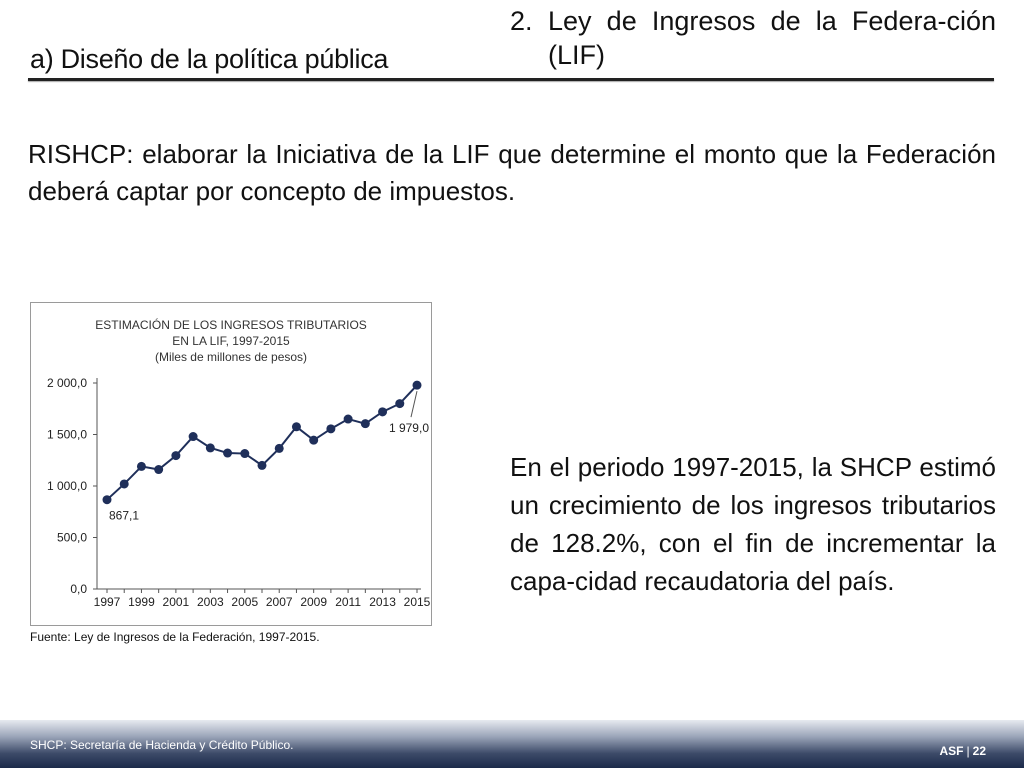 The height and width of the screenshot is (768, 1024). I want to click on subsection-title: Ley de Ingresos de la Federa-ción (LIF), so click(772, 38).